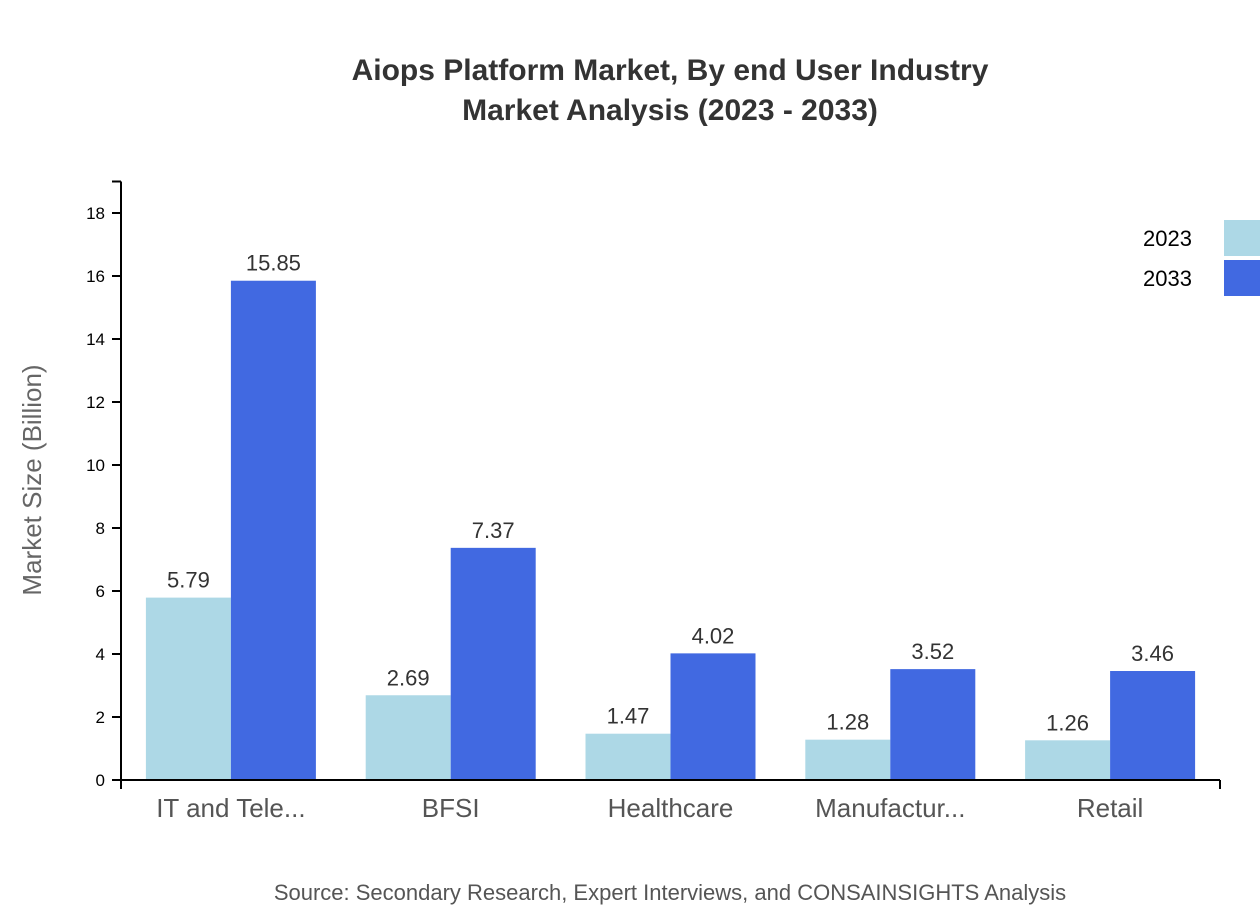 This screenshot has height=920, width=1260. Describe the element at coordinates (1152, 653) in the screenshot. I see `data-label-2033: 3.46` at that location.